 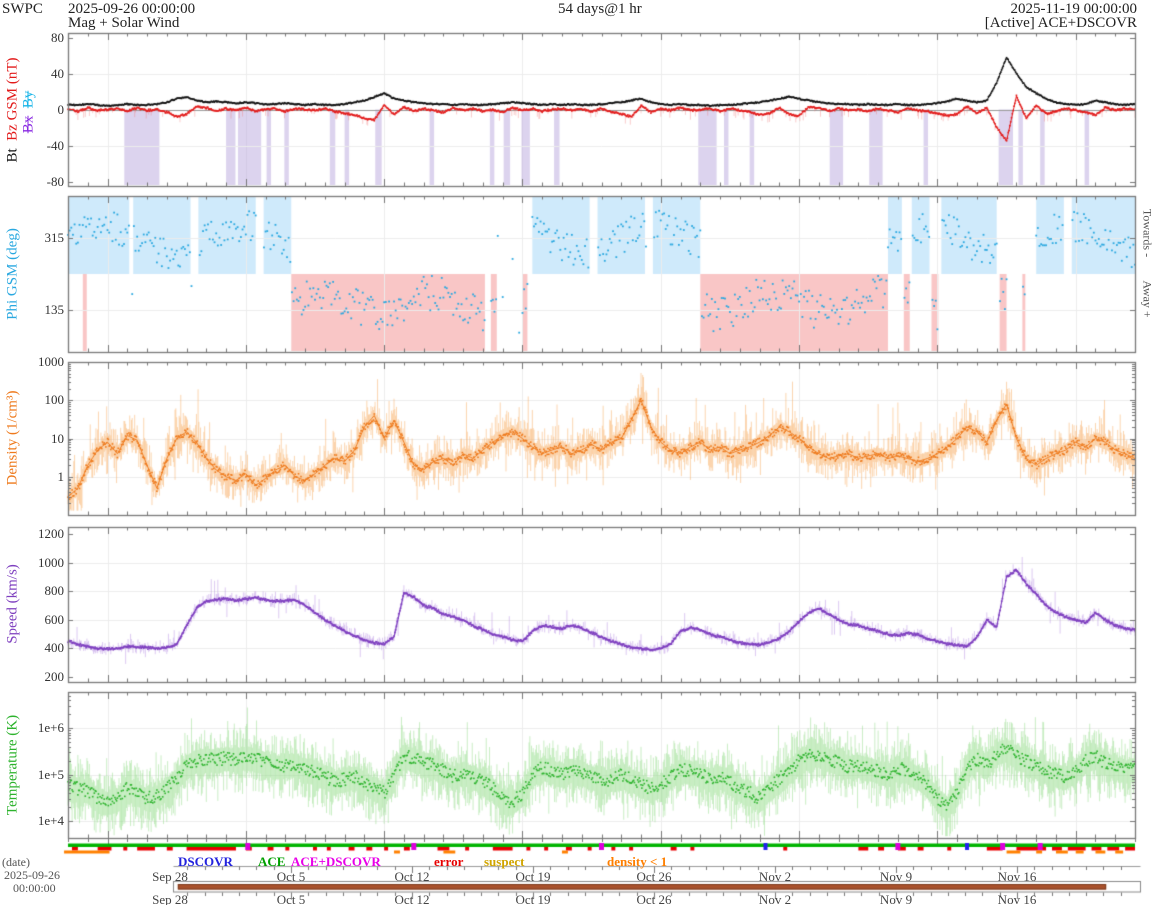 I want to click on y-tick-label: 1e+4, so click(x=50, y=820).